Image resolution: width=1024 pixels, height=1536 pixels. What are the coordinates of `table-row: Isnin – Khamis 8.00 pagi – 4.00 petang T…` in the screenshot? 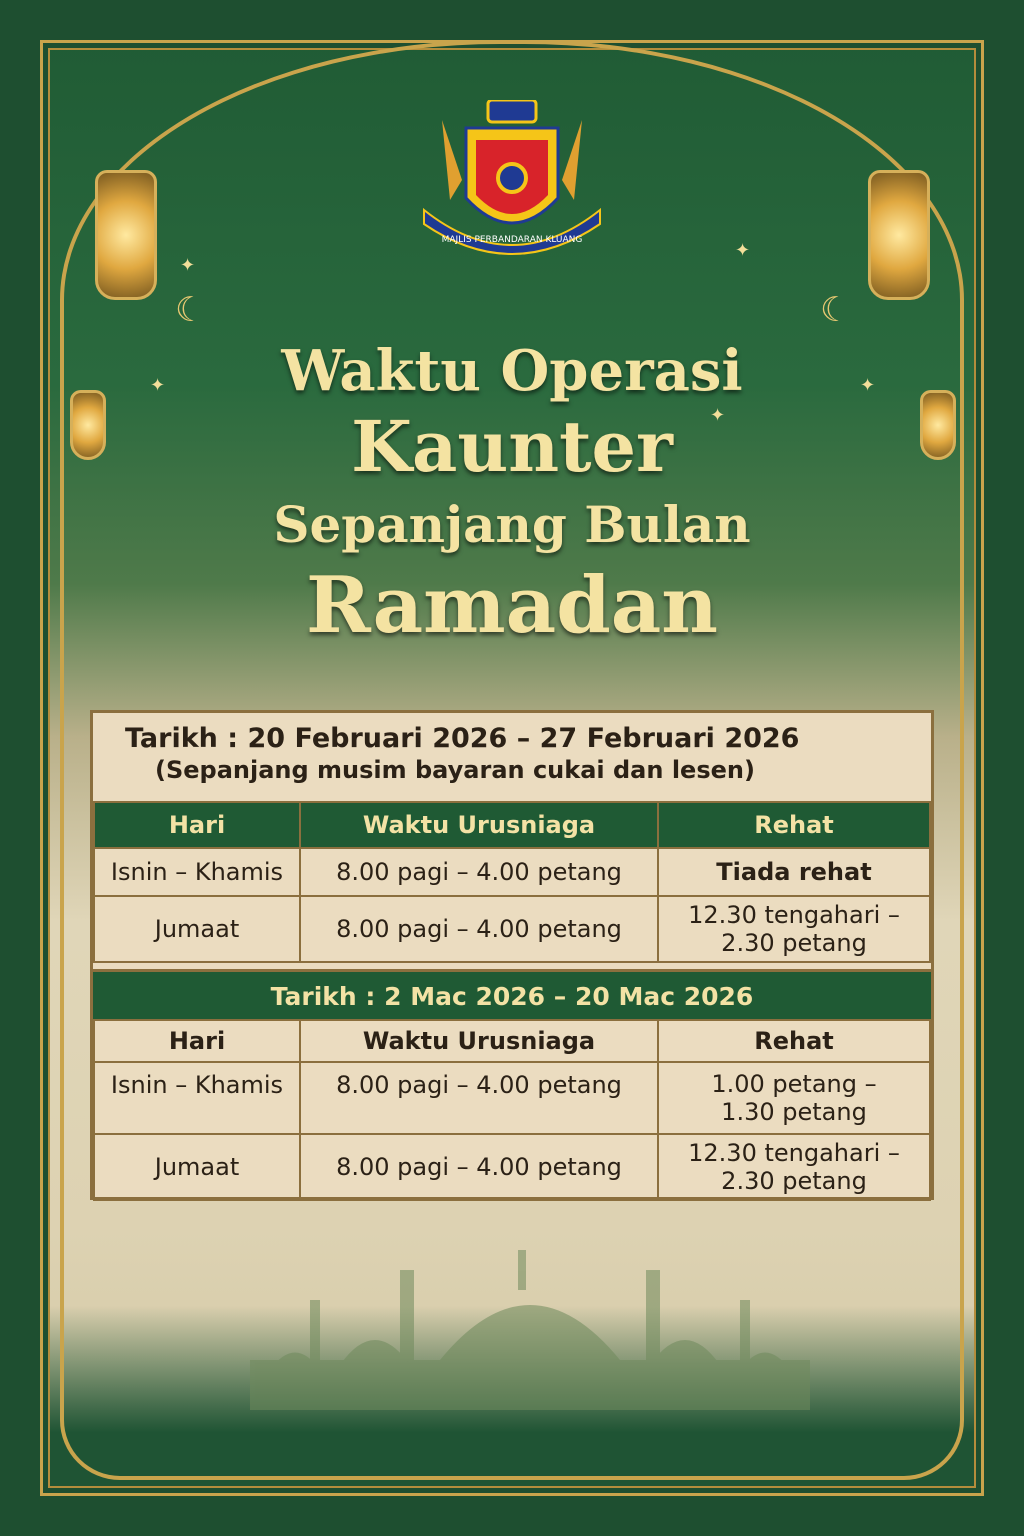 It's located at (512, 872).